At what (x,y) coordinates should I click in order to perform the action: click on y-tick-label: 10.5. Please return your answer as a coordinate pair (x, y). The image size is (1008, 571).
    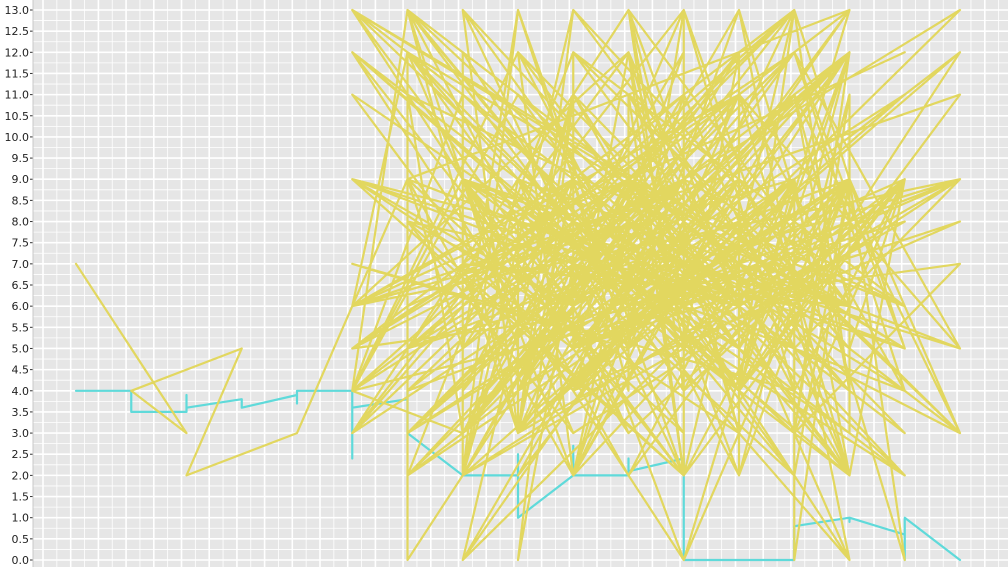
    Looking at the image, I should click on (17, 116).